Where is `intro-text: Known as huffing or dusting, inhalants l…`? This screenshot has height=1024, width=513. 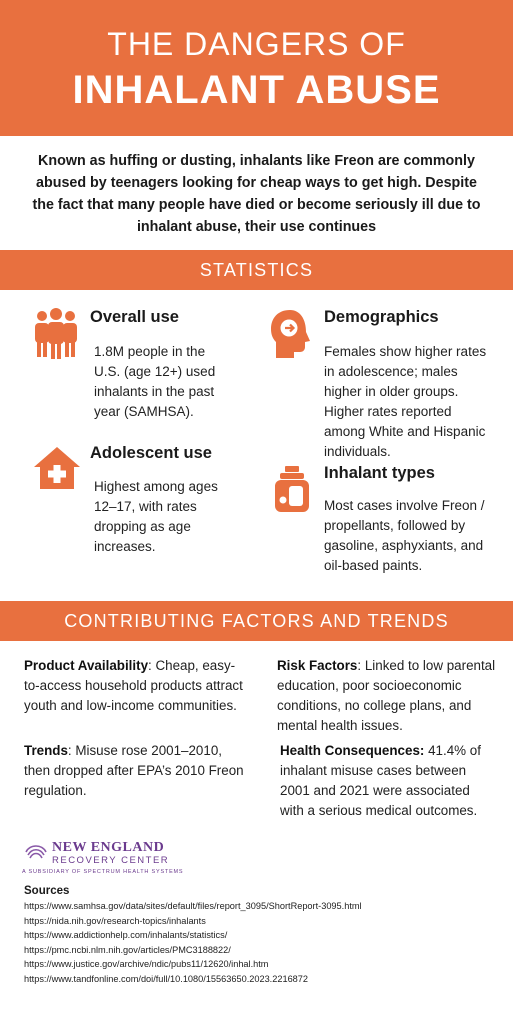
intro-text: Known as huffing or dusting, inhalants l… is located at coordinates (256, 194).